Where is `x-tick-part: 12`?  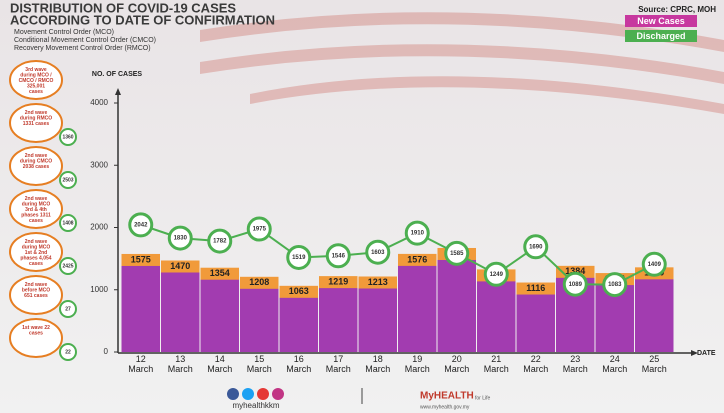
x-tick-part: 12 is located at coordinates (141, 359).